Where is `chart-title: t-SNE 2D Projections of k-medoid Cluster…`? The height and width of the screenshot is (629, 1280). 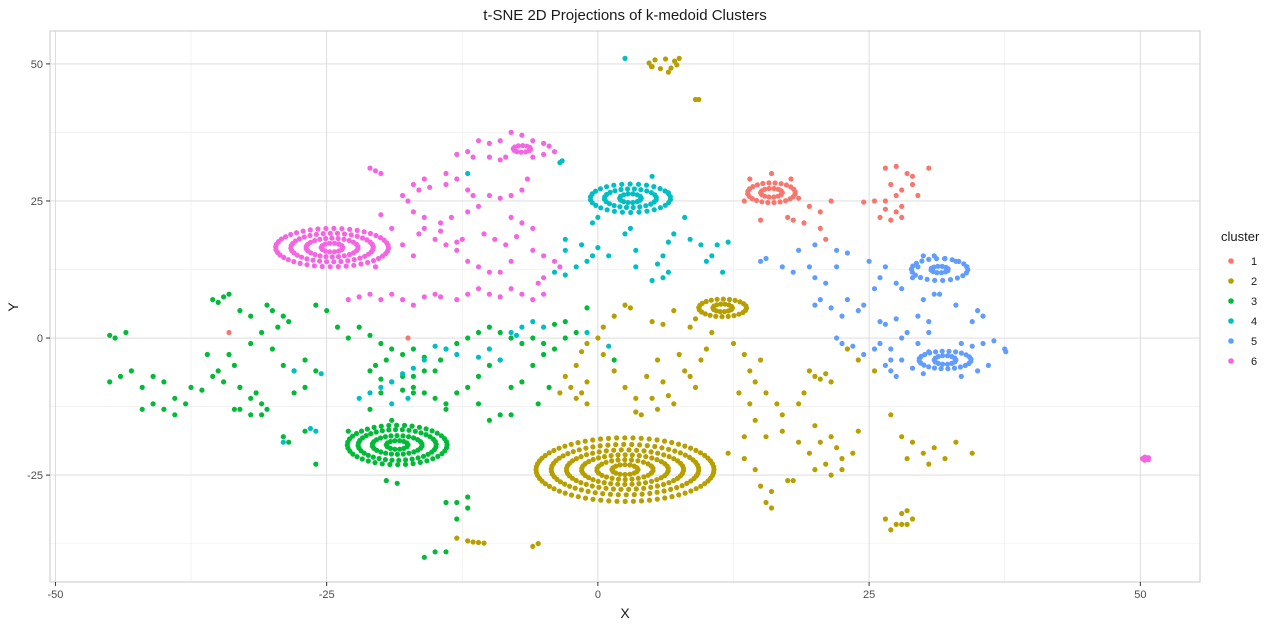 chart-title: t-SNE 2D Projections of k-medoid Cluster… is located at coordinates (624, 15).